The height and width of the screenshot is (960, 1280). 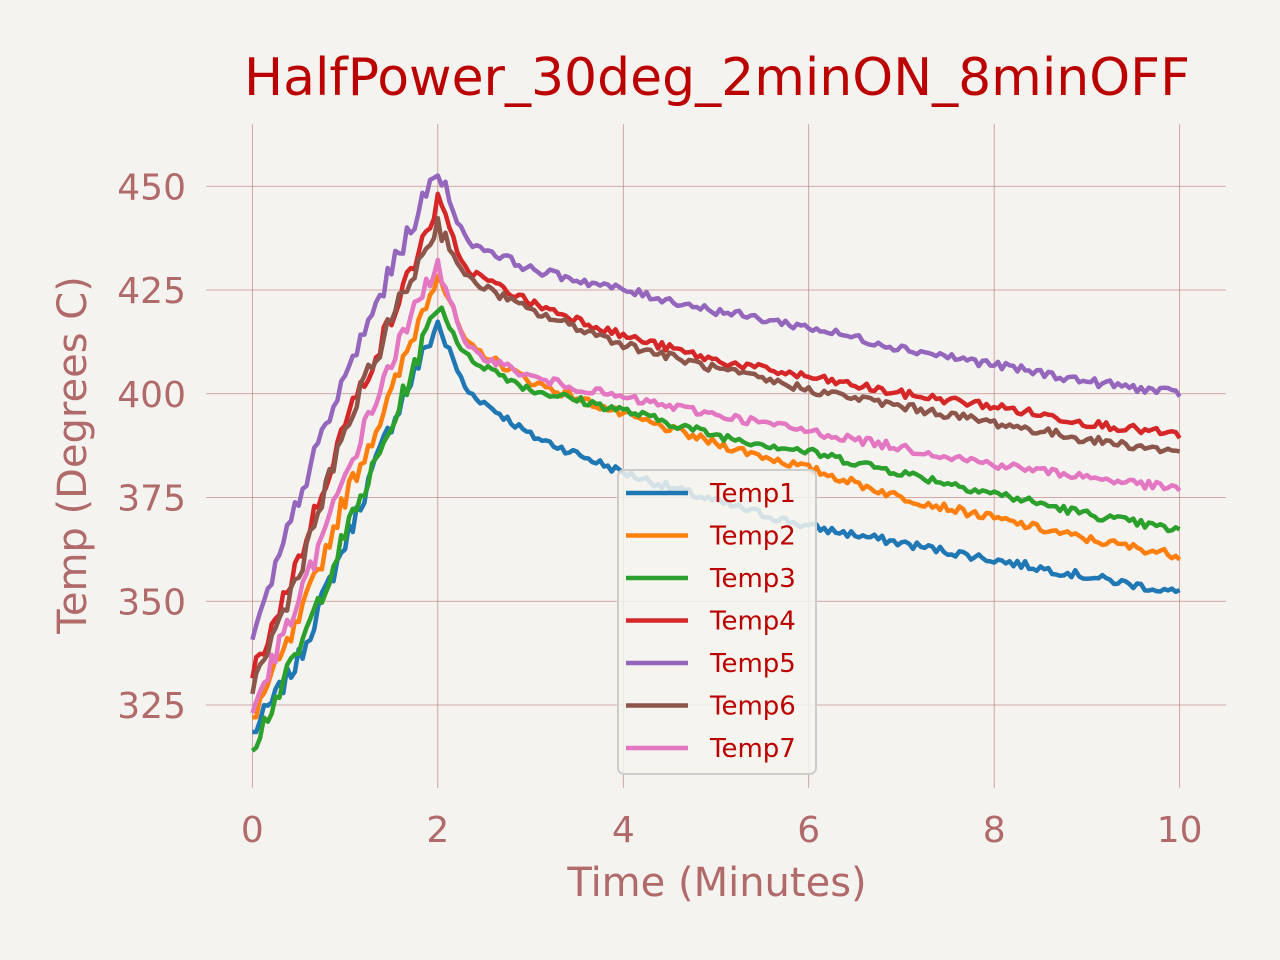 What do you see at coordinates (717, 78) in the screenshot?
I see `chart-title: HalfPower_30deg_2minON_8minOFF` at bounding box center [717, 78].